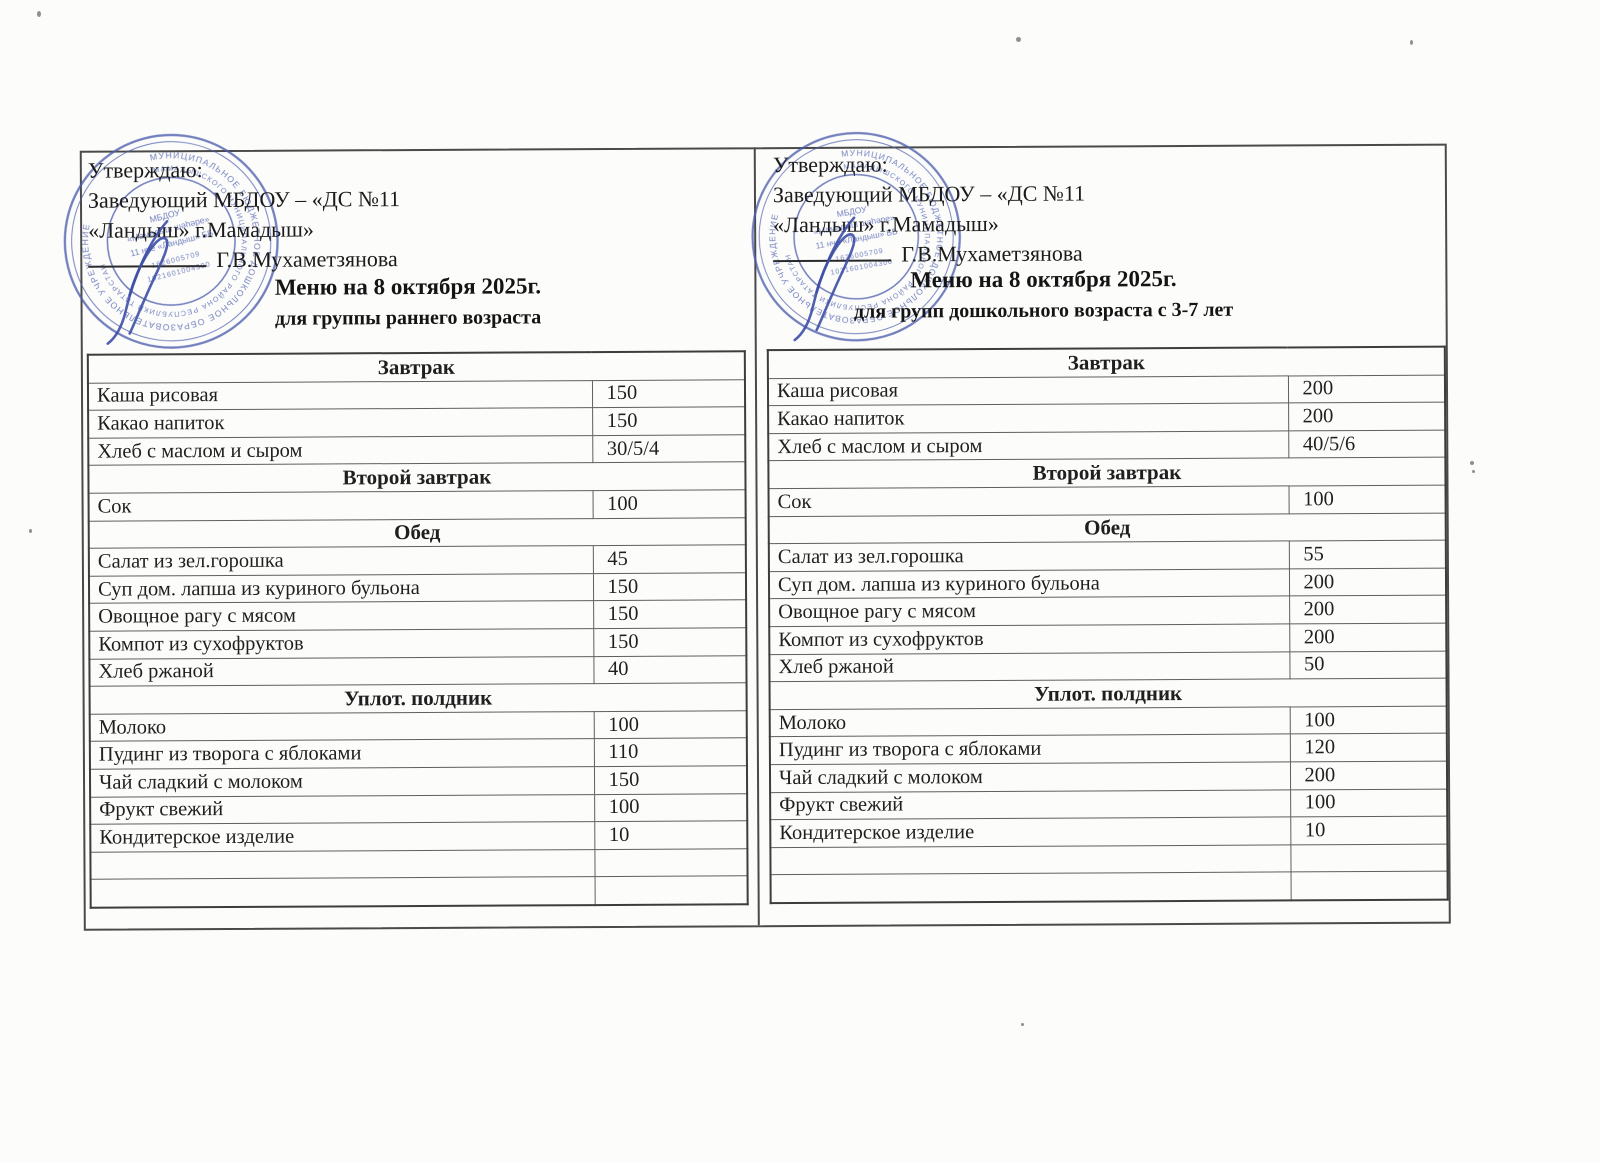  Describe the element at coordinates (341, 588) in the screenshot. I see `dish-name: Суп дом. лапша из куриного бульона` at that location.